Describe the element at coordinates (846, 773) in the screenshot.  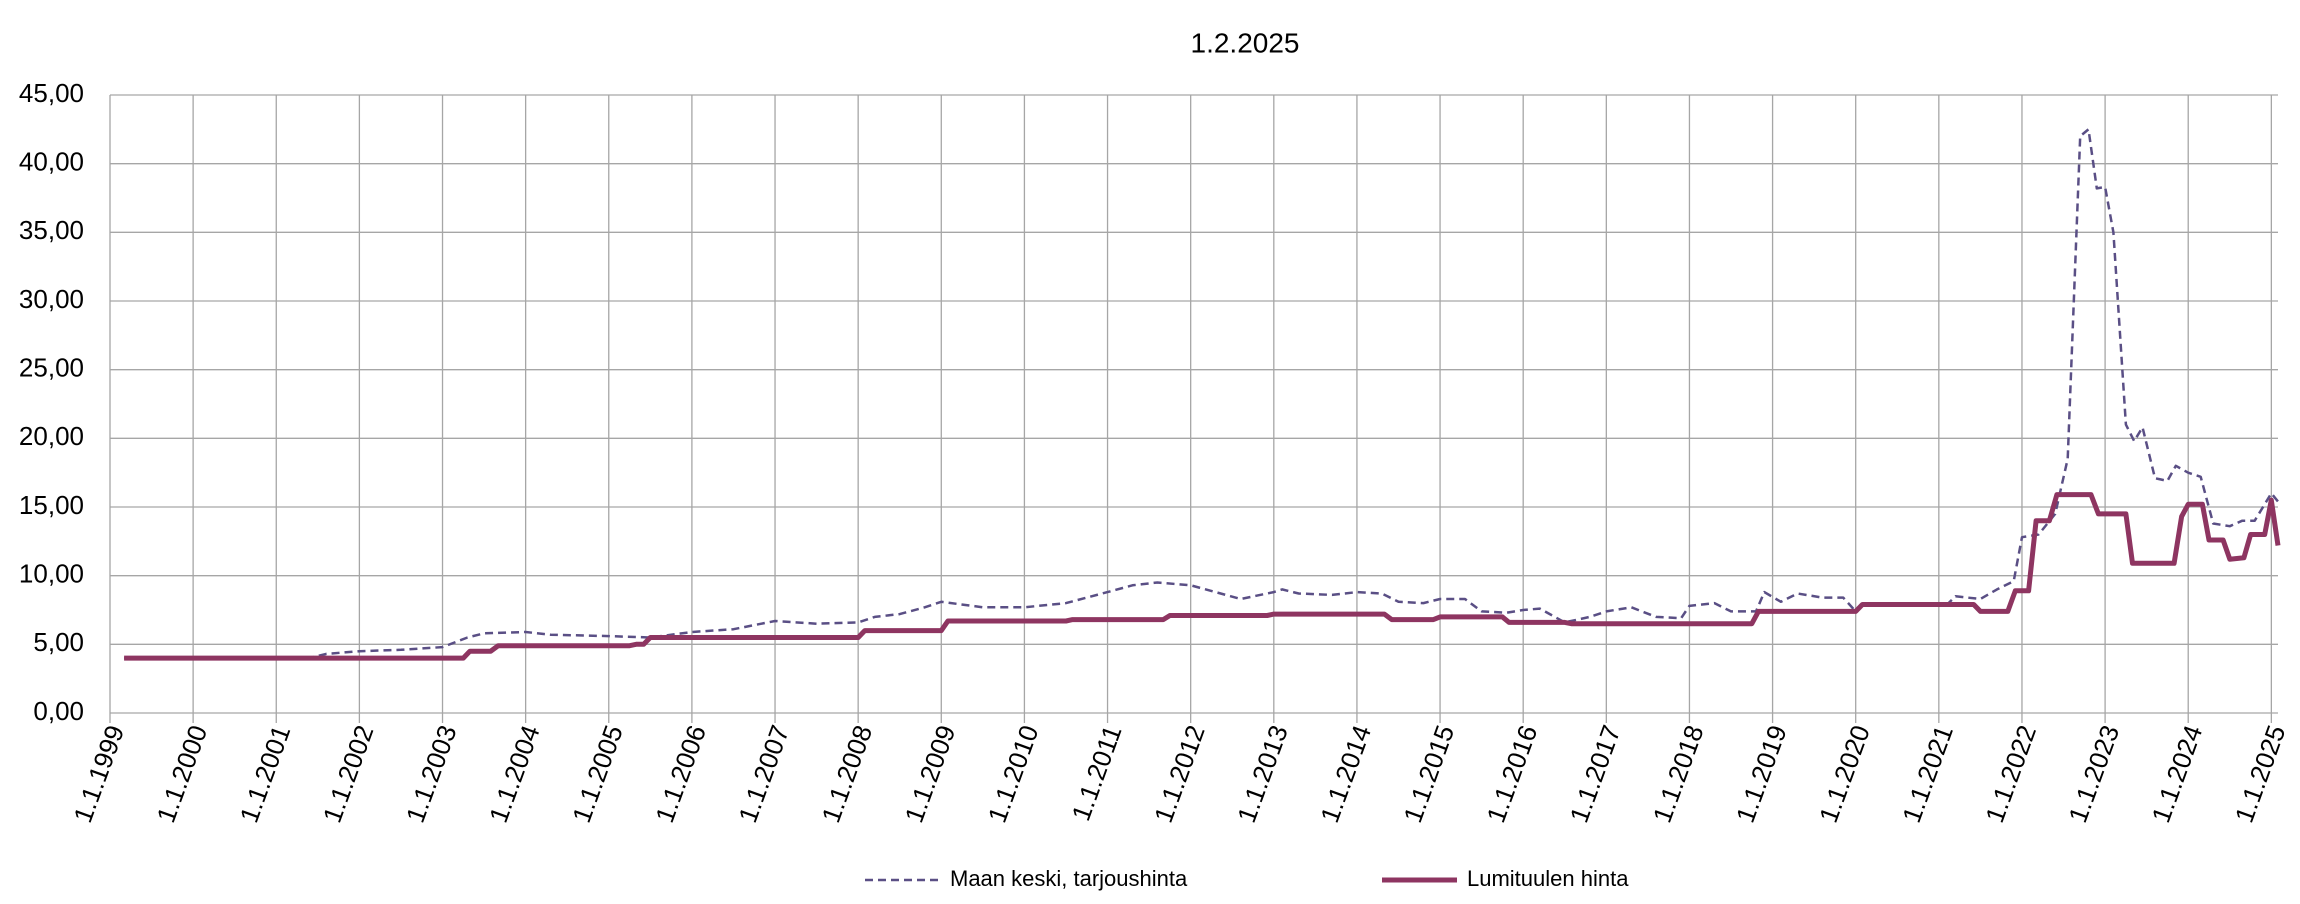
I see `x-tick-label: 1.1.2008` at that location.